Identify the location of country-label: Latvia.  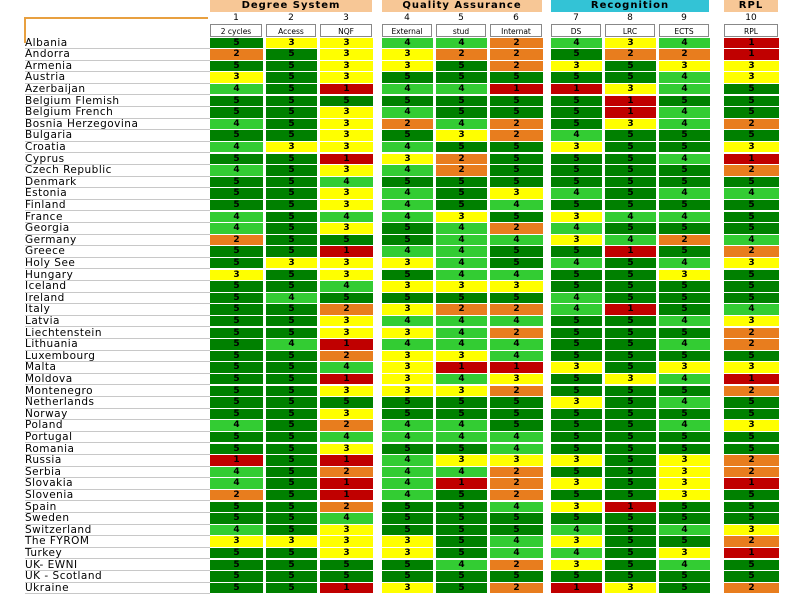
(117, 321).